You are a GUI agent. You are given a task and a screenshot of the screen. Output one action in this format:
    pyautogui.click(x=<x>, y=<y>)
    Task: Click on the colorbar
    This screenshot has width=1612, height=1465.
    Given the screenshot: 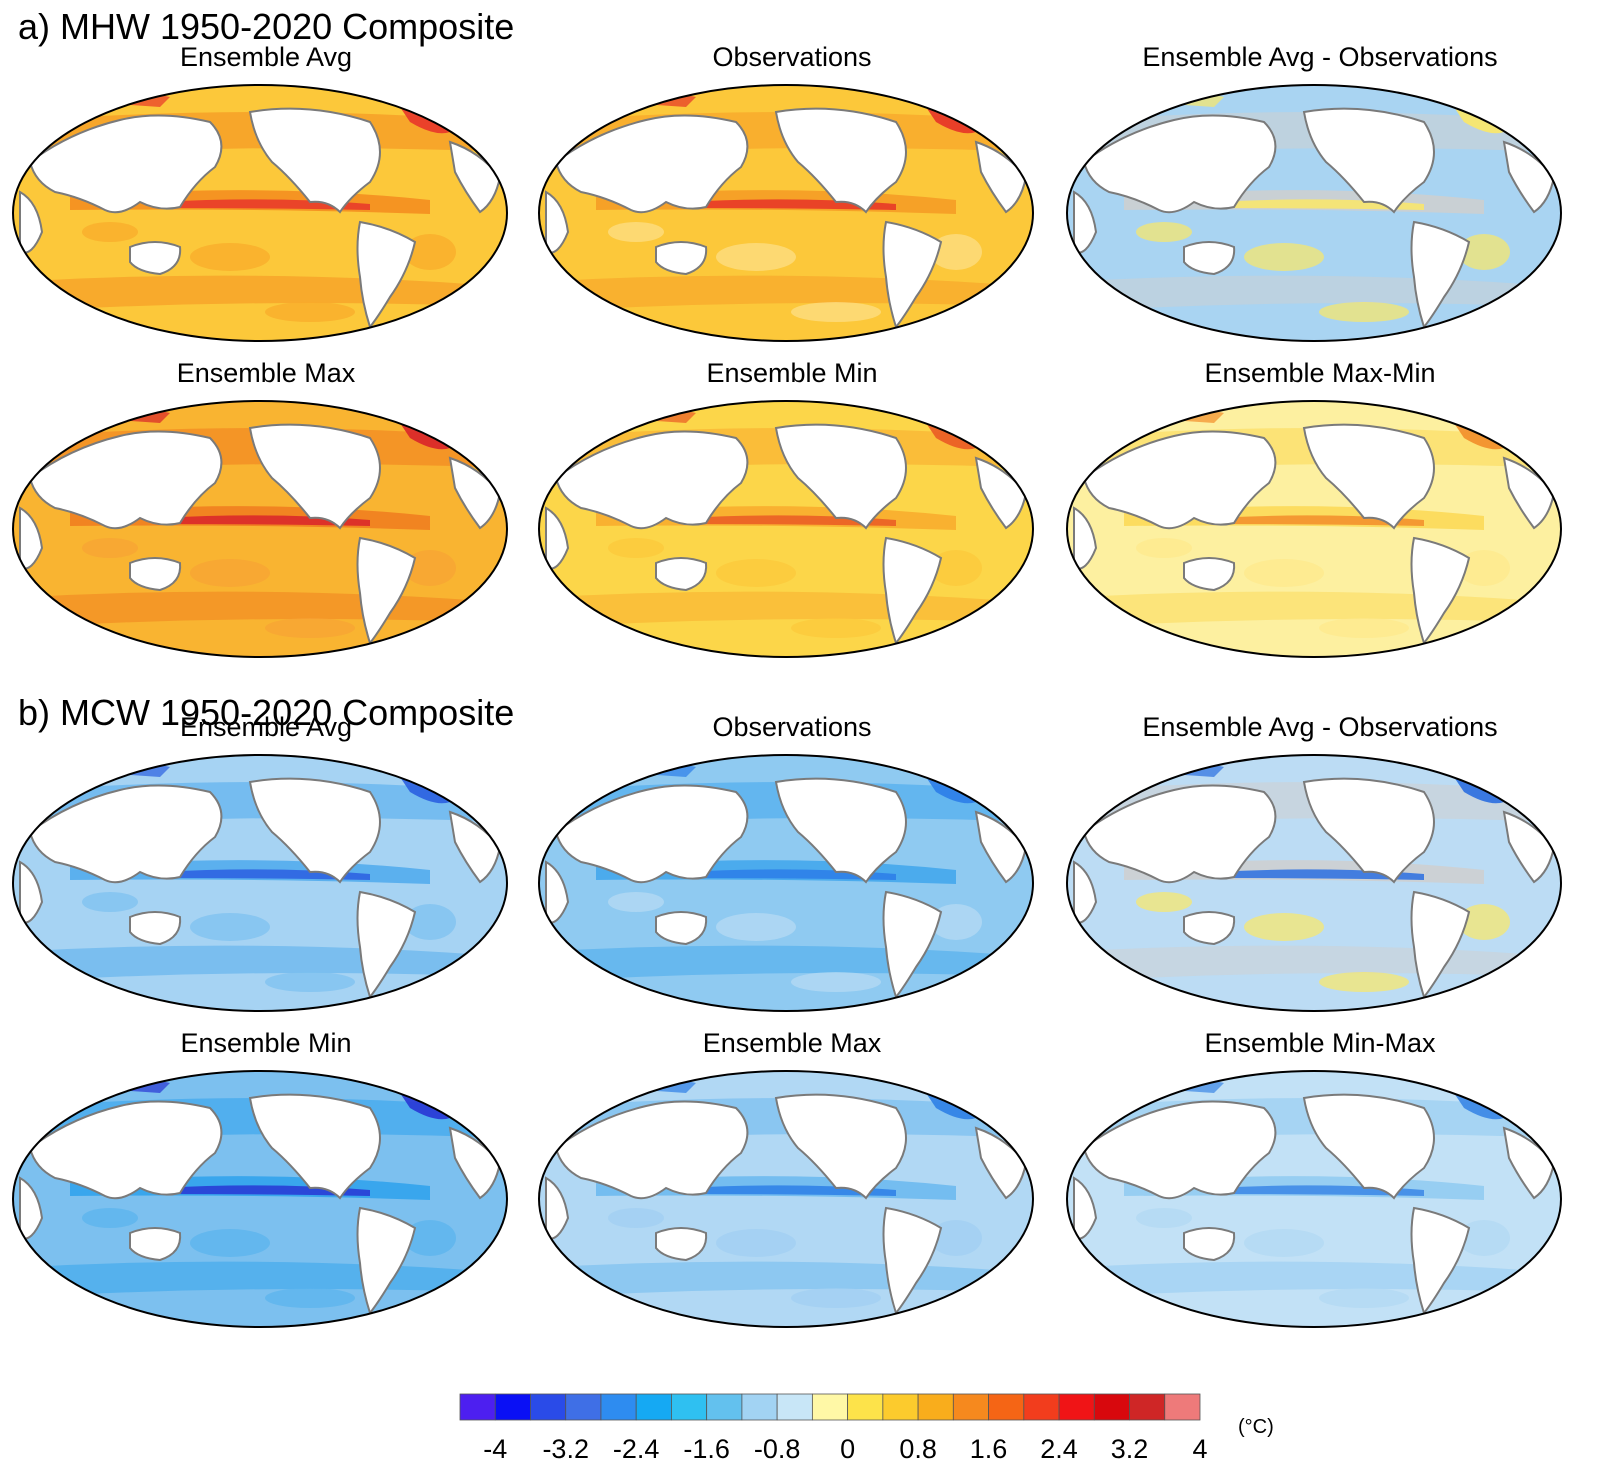 What is the action you would take?
    pyautogui.click(x=830, y=1407)
    